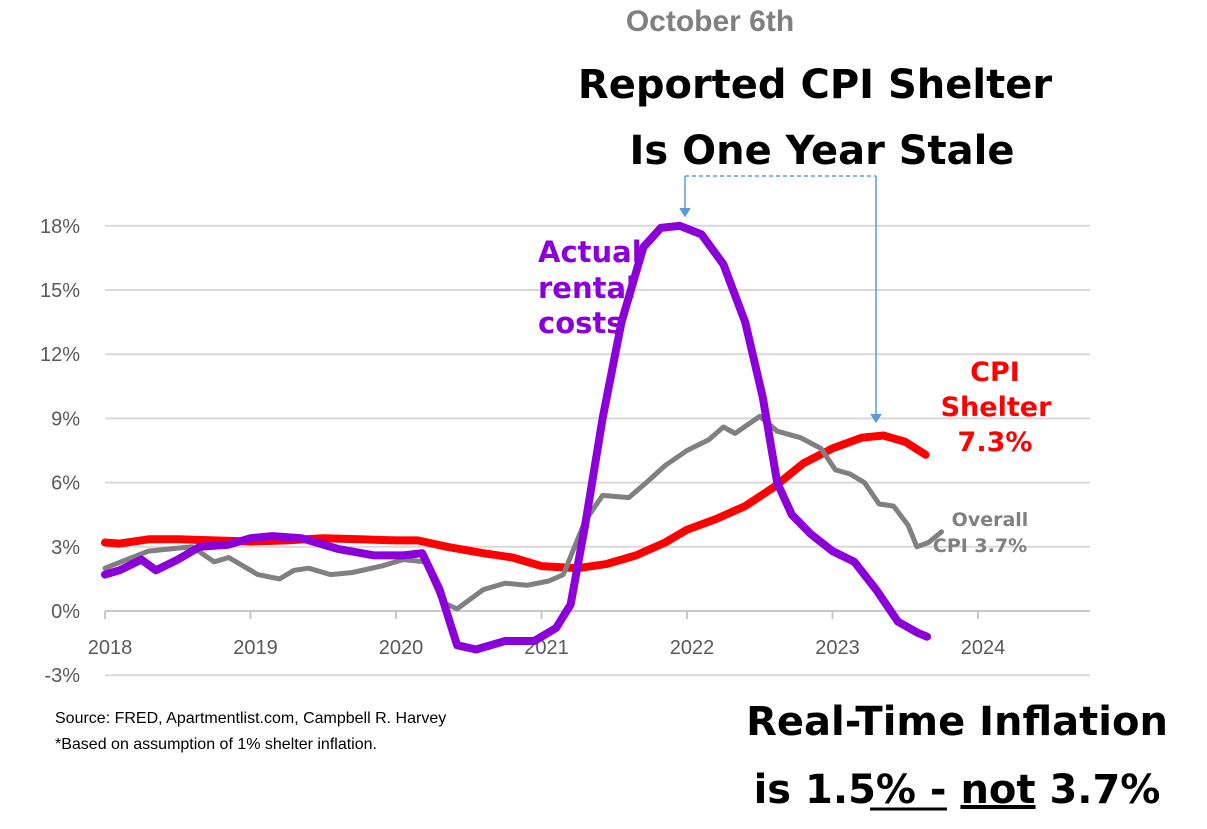 The width and height of the screenshot is (1207, 829). Describe the element at coordinates (857, 790) in the screenshot. I see `conclusion-pre: is 1.5% -` at that location.